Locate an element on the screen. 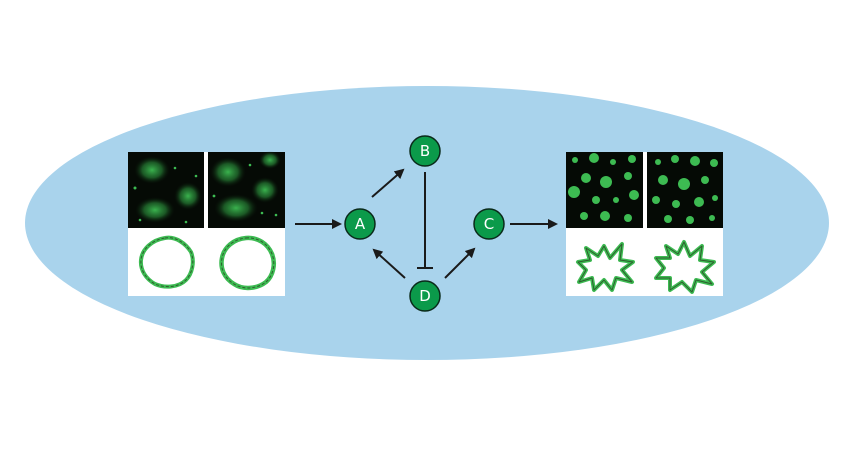  node-c: C is located at coordinates (489, 224).